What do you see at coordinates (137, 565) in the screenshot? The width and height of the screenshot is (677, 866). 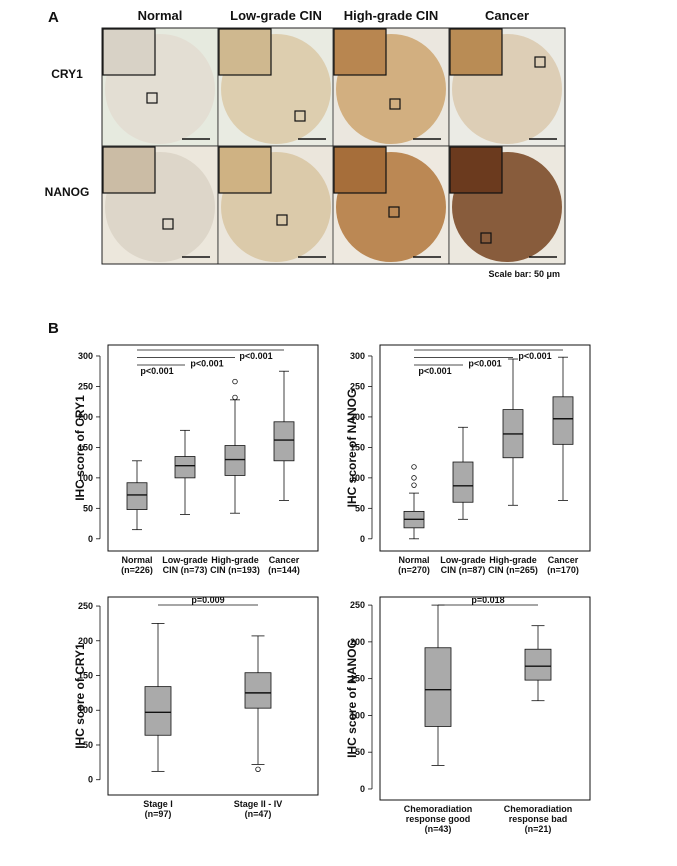 I see `x-tick-label: Normal (n=226)` at bounding box center [137, 565].